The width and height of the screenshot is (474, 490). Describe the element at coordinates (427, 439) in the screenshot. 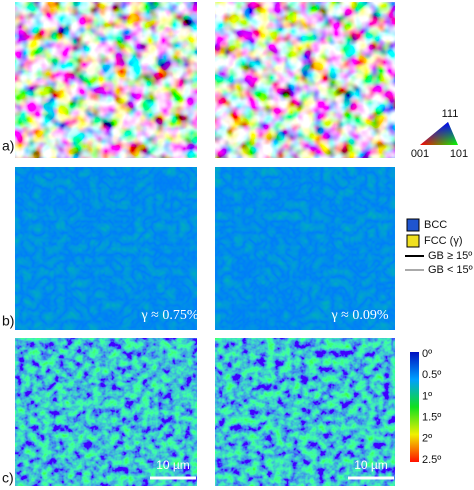

I see `colorbar-label: 2º` at that location.